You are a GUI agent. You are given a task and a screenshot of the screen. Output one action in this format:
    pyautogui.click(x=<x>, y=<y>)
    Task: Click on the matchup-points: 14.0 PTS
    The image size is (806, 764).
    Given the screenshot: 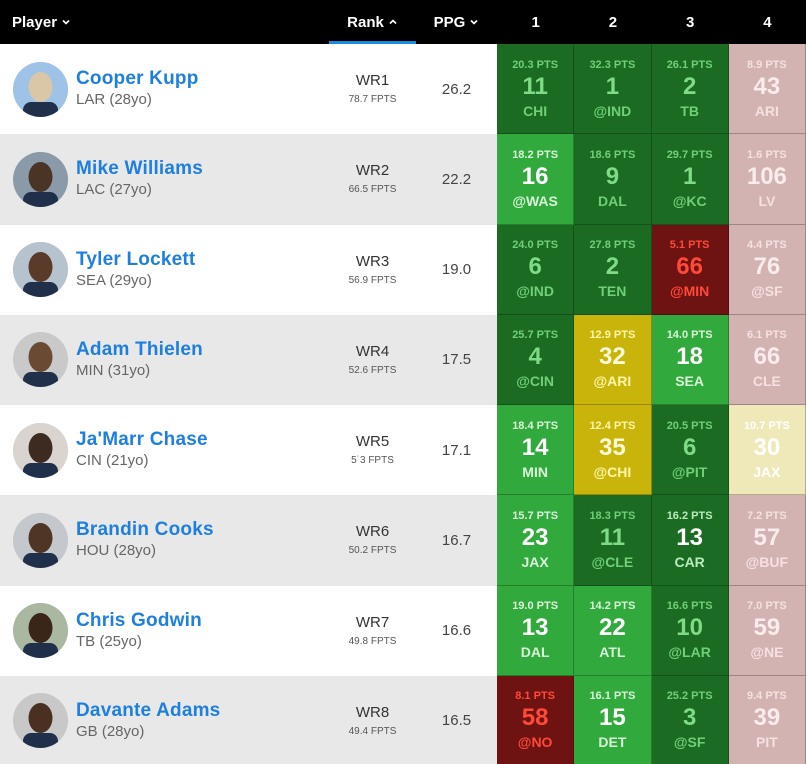 What is the action you would take?
    pyautogui.click(x=689, y=335)
    